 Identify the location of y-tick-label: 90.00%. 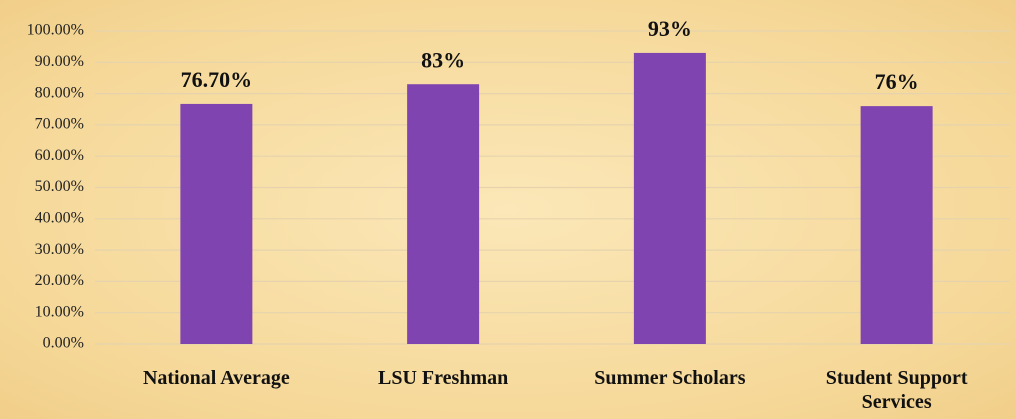
(59, 61).